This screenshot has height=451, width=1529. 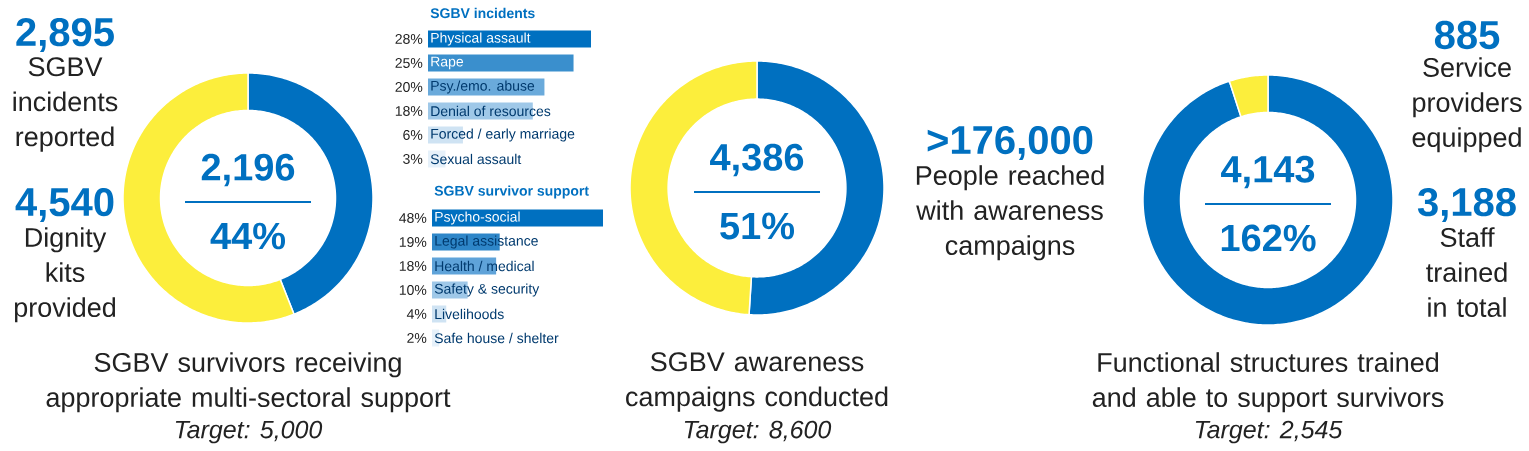 What do you see at coordinates (1268, 382) in the screenshot?
I see `text: Functional structures trained and able to support survivors` at bounding box center [1268, 382].